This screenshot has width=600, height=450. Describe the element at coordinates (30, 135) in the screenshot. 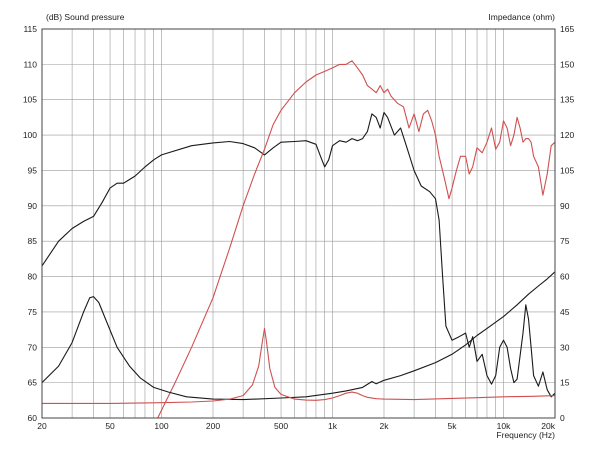

I see `left-tick-label: 100` at that location.